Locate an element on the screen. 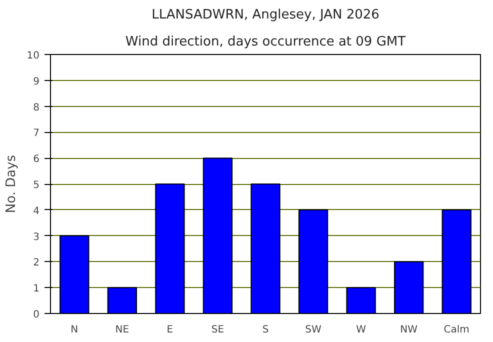 This screenshot has height=342, width=493. y-tick-label: 8 is located at coordinates (36, 108).